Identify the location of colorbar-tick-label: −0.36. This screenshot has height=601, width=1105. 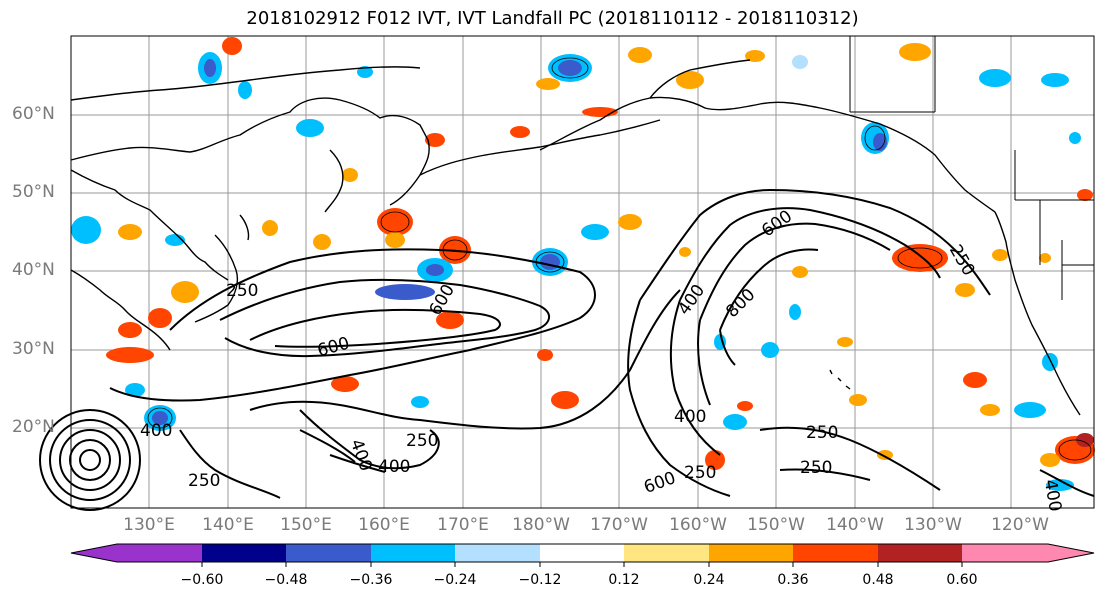
(371, 580).